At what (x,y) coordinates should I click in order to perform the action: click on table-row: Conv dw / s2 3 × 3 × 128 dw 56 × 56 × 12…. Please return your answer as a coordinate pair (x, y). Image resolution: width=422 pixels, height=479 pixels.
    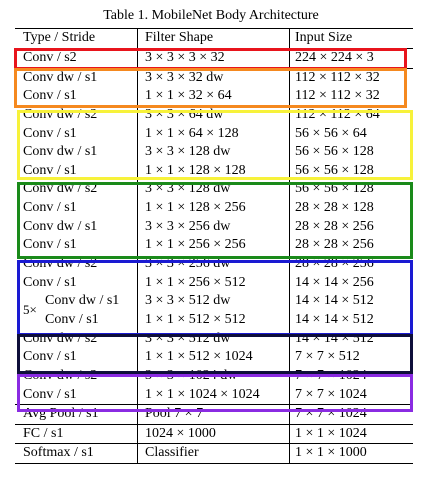
    Looking at the image, I should click on (214, 189).